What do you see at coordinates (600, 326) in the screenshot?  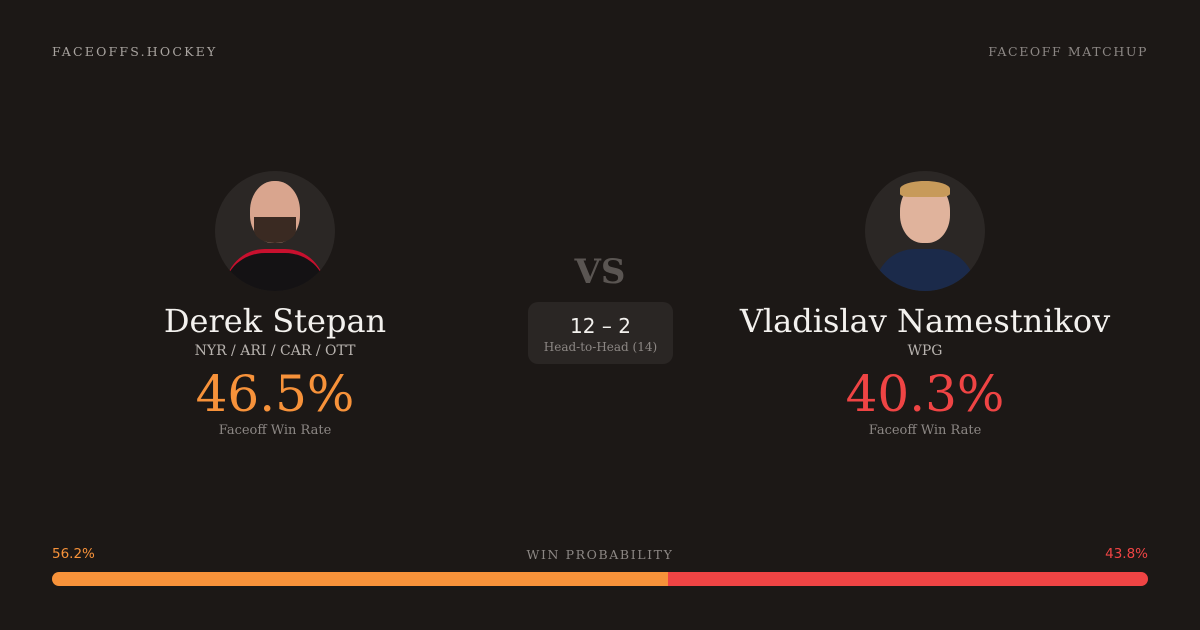 I see `head-to-head-score: 12 – 2` at bounding box center [600, 326].